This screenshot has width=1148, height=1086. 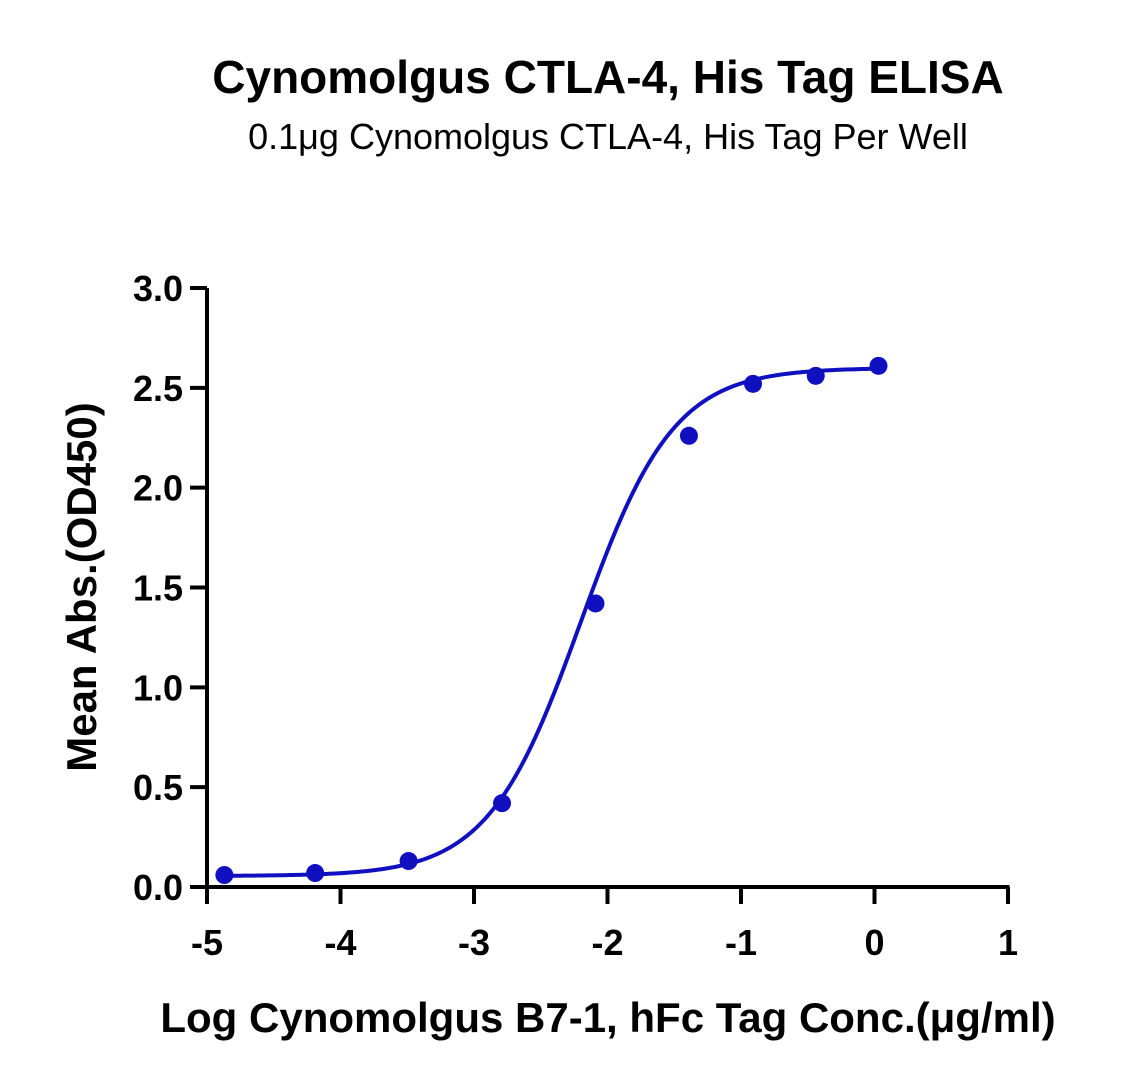 I want to click on y-tick-label: 1.5, so click(x=158, y=588).